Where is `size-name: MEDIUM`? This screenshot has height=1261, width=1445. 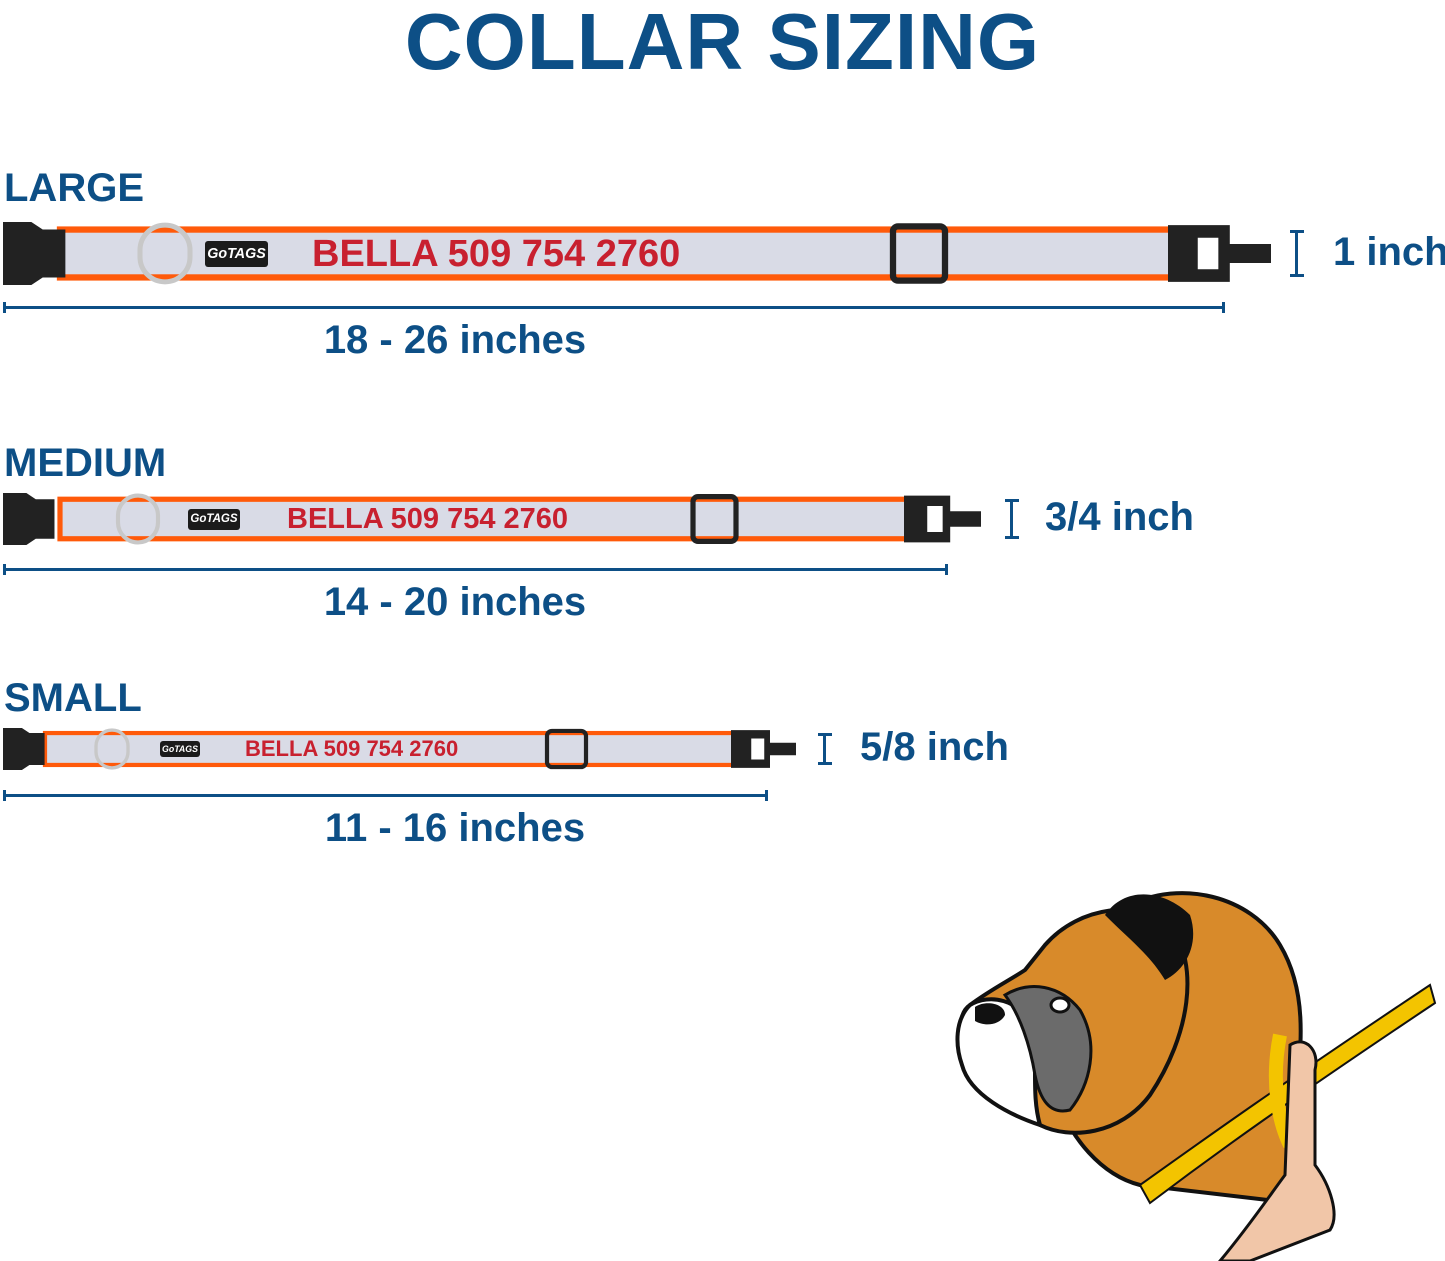
size-name: MEDIUM is located at coordinates (85, 463).